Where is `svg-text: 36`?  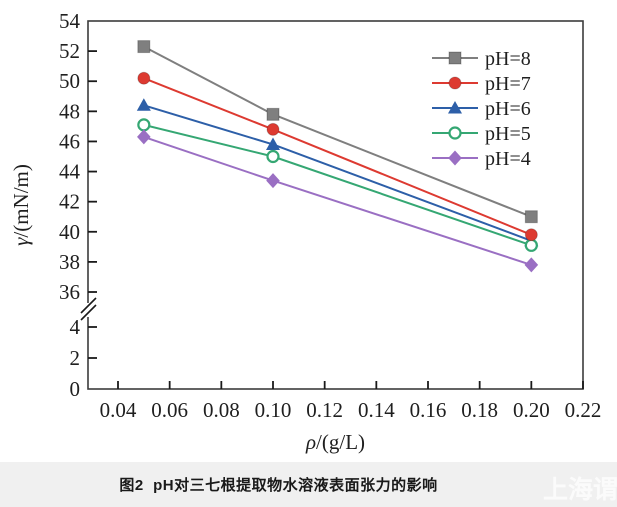 svg-text: 36 is located at coordinates (69, 292).